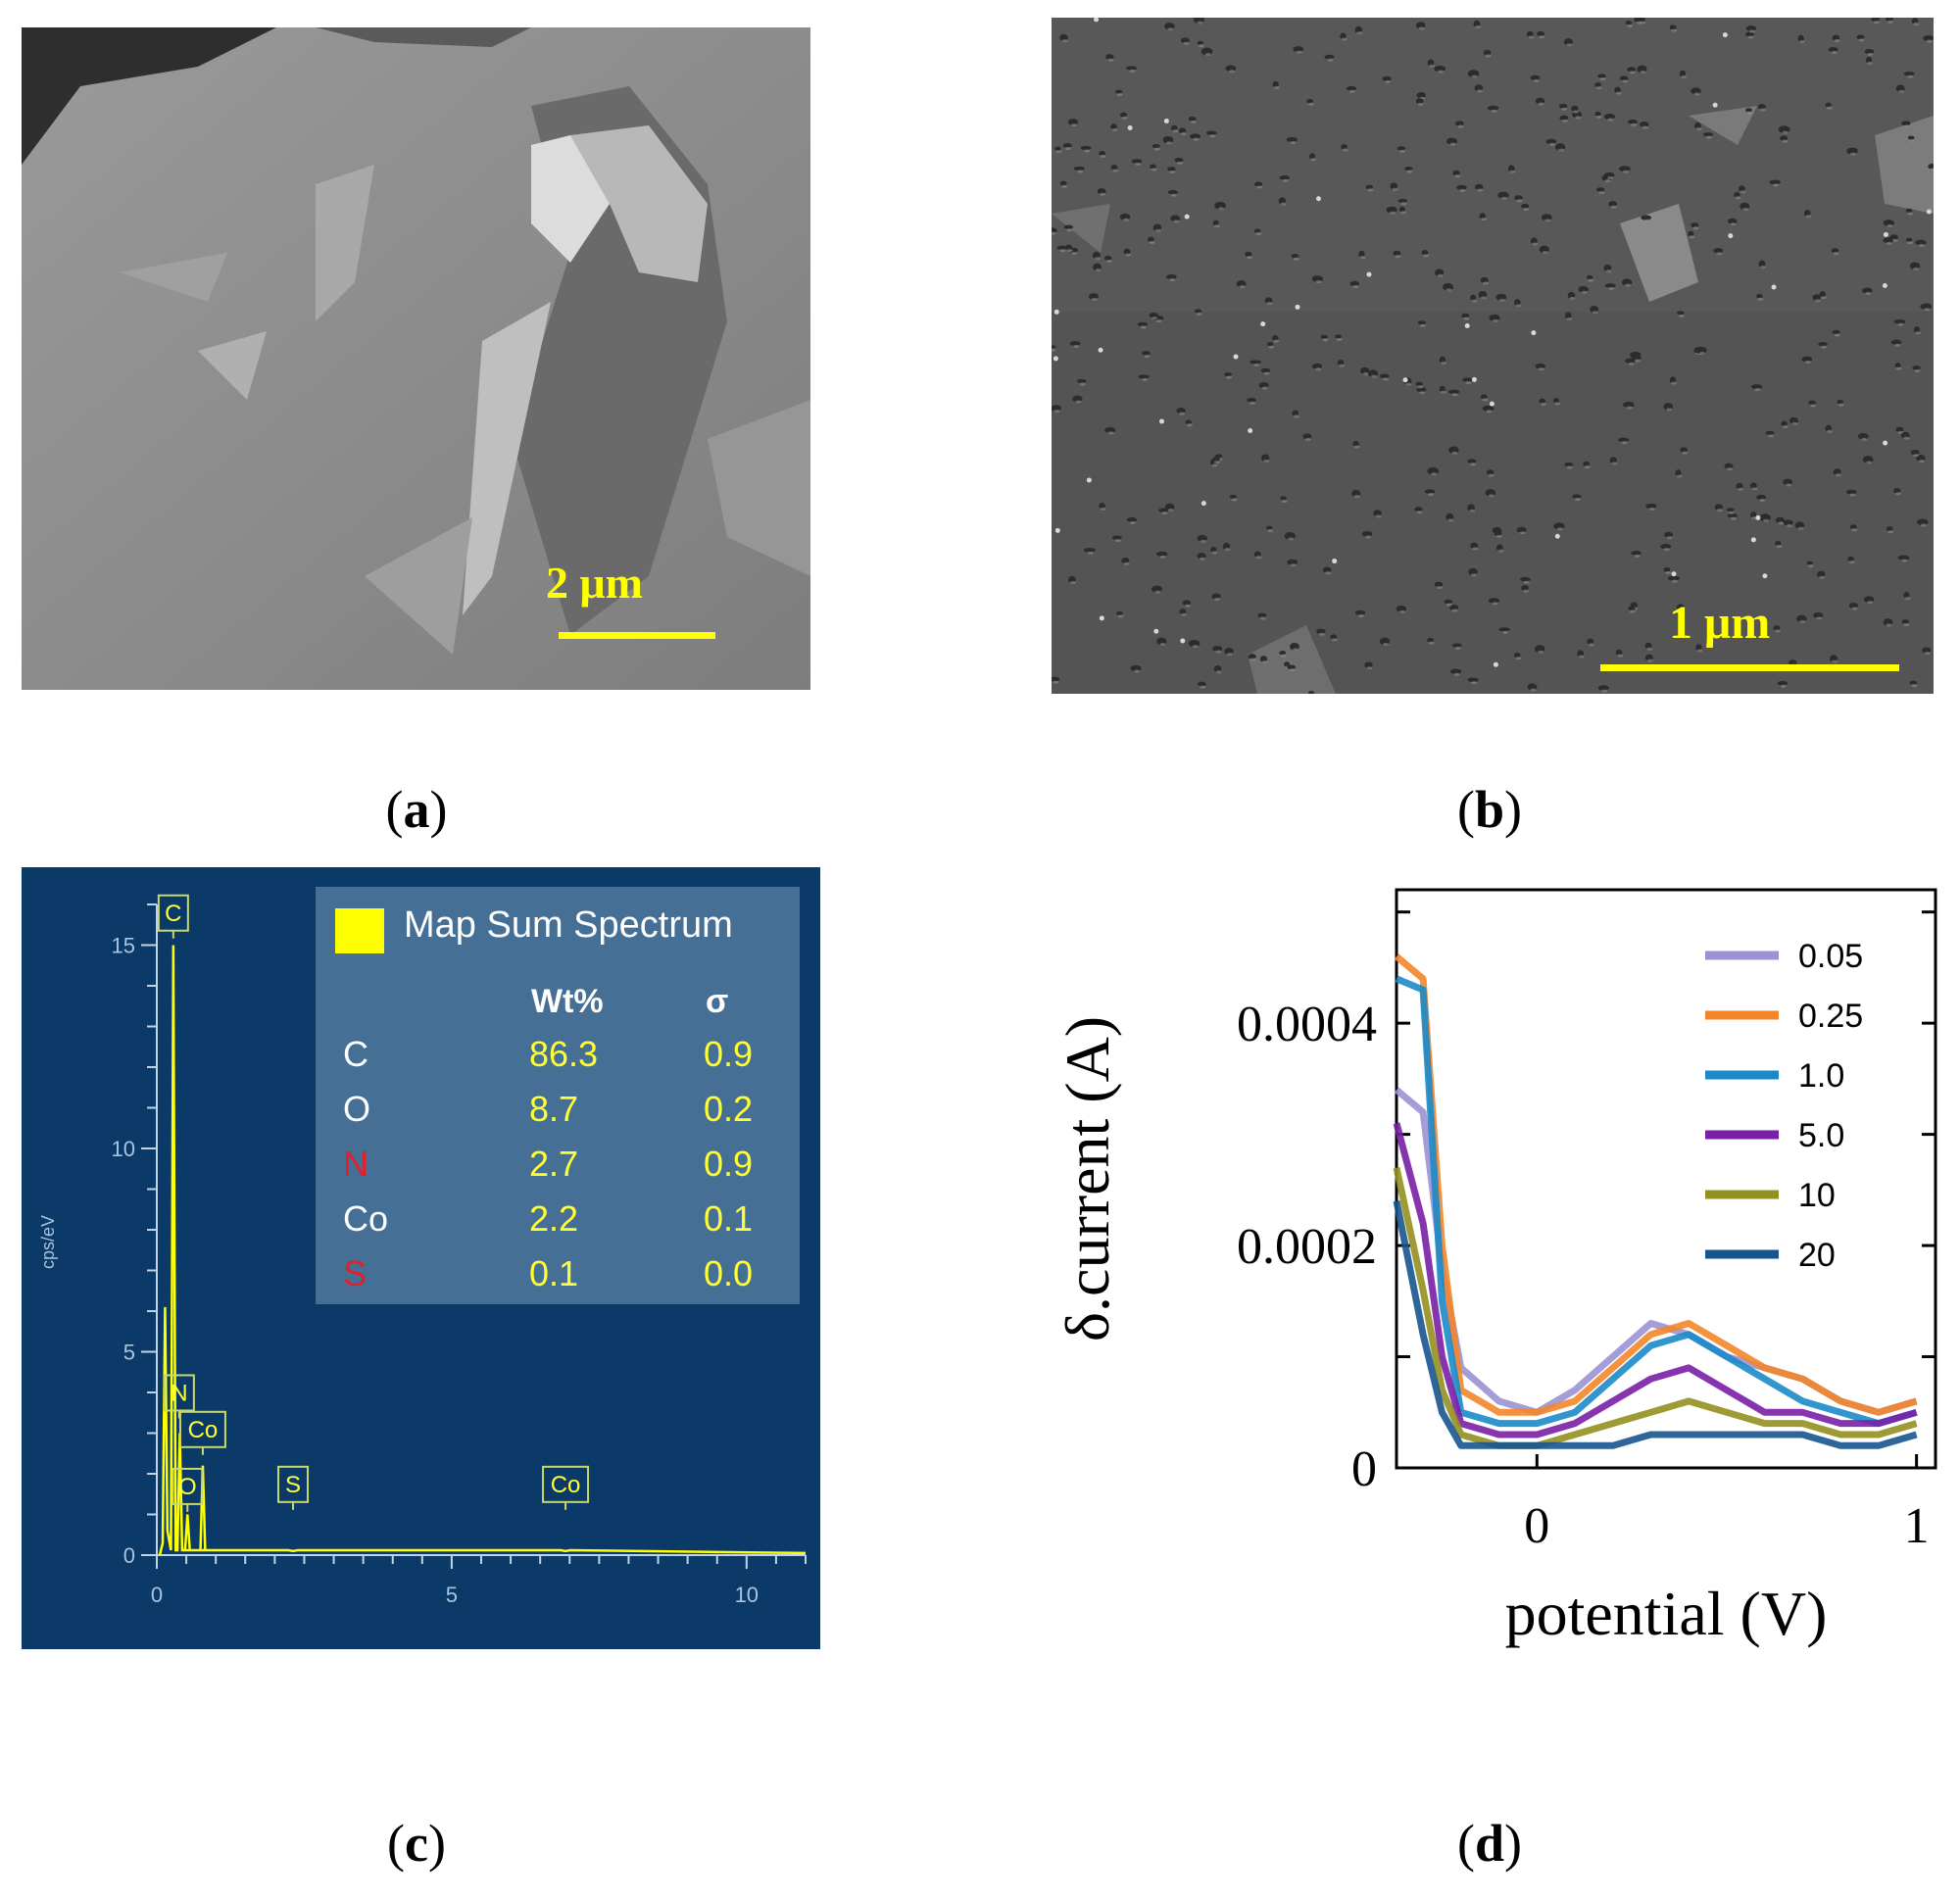 This screenshot has width=1960, height=1902. What do you see at coordinates (637, 635) in the screenshot?
I see `scale-bar-a` at bounding box center [637, 635].